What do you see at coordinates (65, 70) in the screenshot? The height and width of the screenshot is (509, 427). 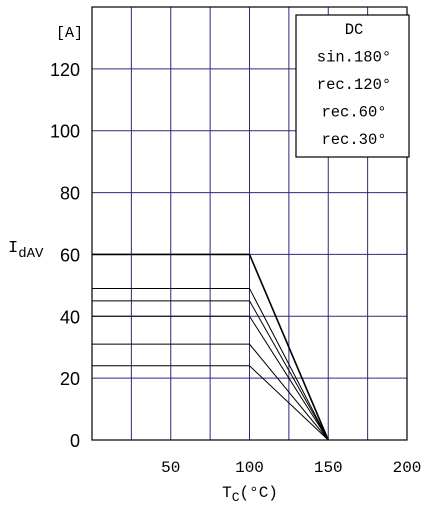 I see `y-tick-label: 120` at bounding box center [65, 70].